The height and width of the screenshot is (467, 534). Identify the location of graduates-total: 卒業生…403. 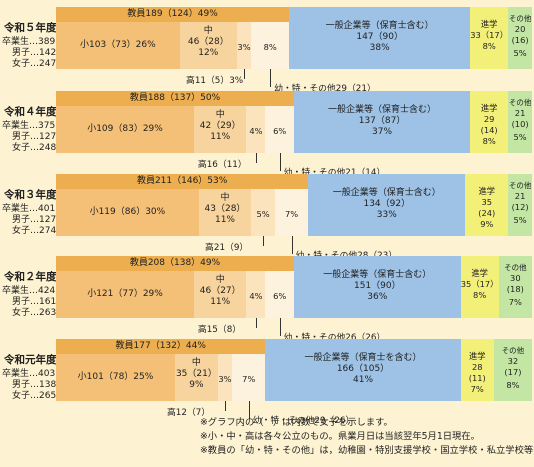
(29, 374).